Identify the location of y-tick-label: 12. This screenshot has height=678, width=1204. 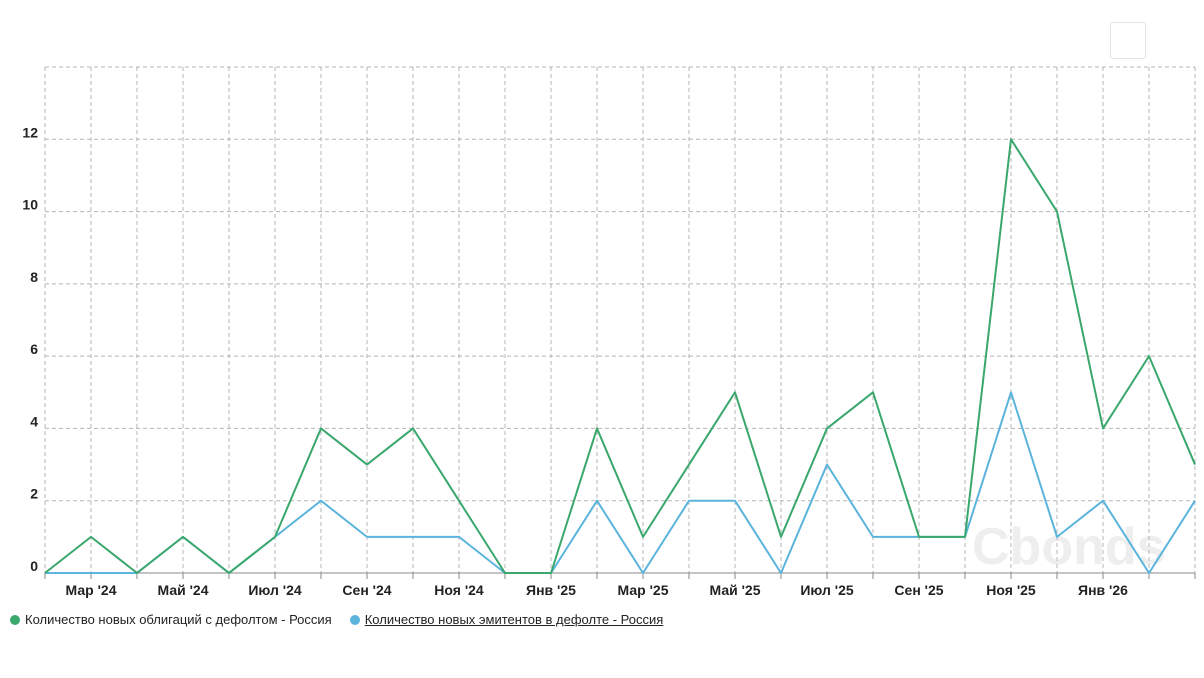
(30, 132).